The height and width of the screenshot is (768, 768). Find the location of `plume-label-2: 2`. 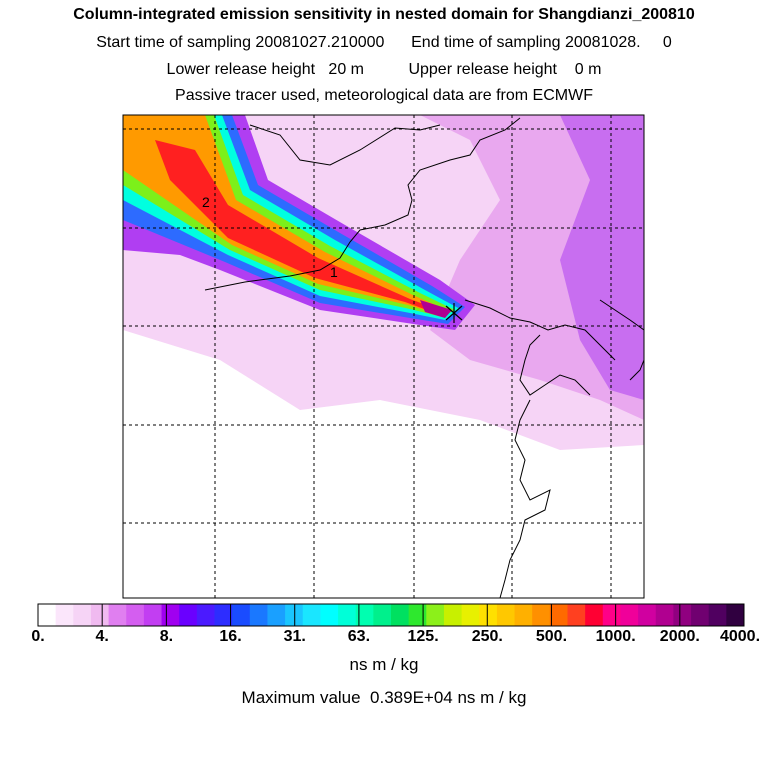

plume-label-2: 2 is located at coordinates (206, 202).